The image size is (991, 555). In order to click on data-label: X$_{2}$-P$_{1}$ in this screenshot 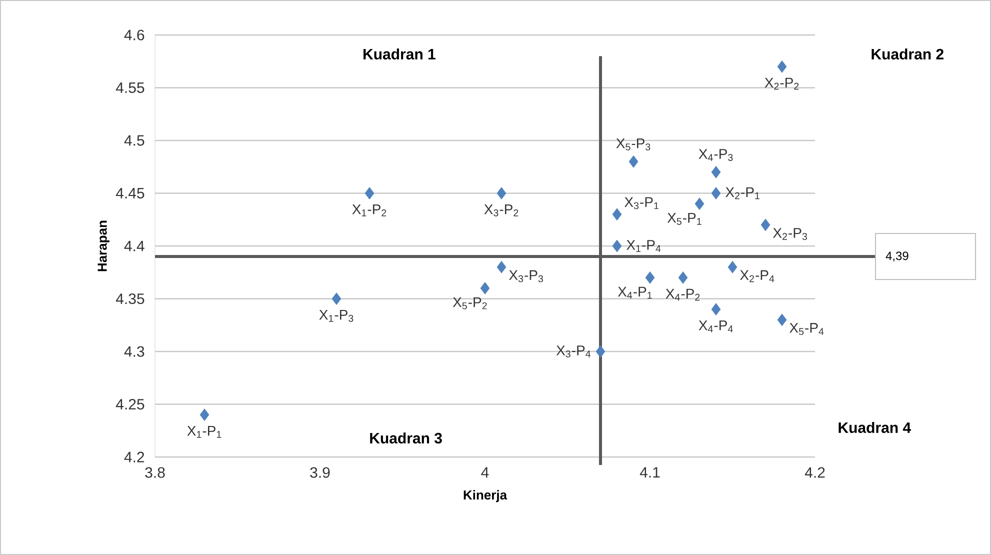, I will do `click(743, 193)`.